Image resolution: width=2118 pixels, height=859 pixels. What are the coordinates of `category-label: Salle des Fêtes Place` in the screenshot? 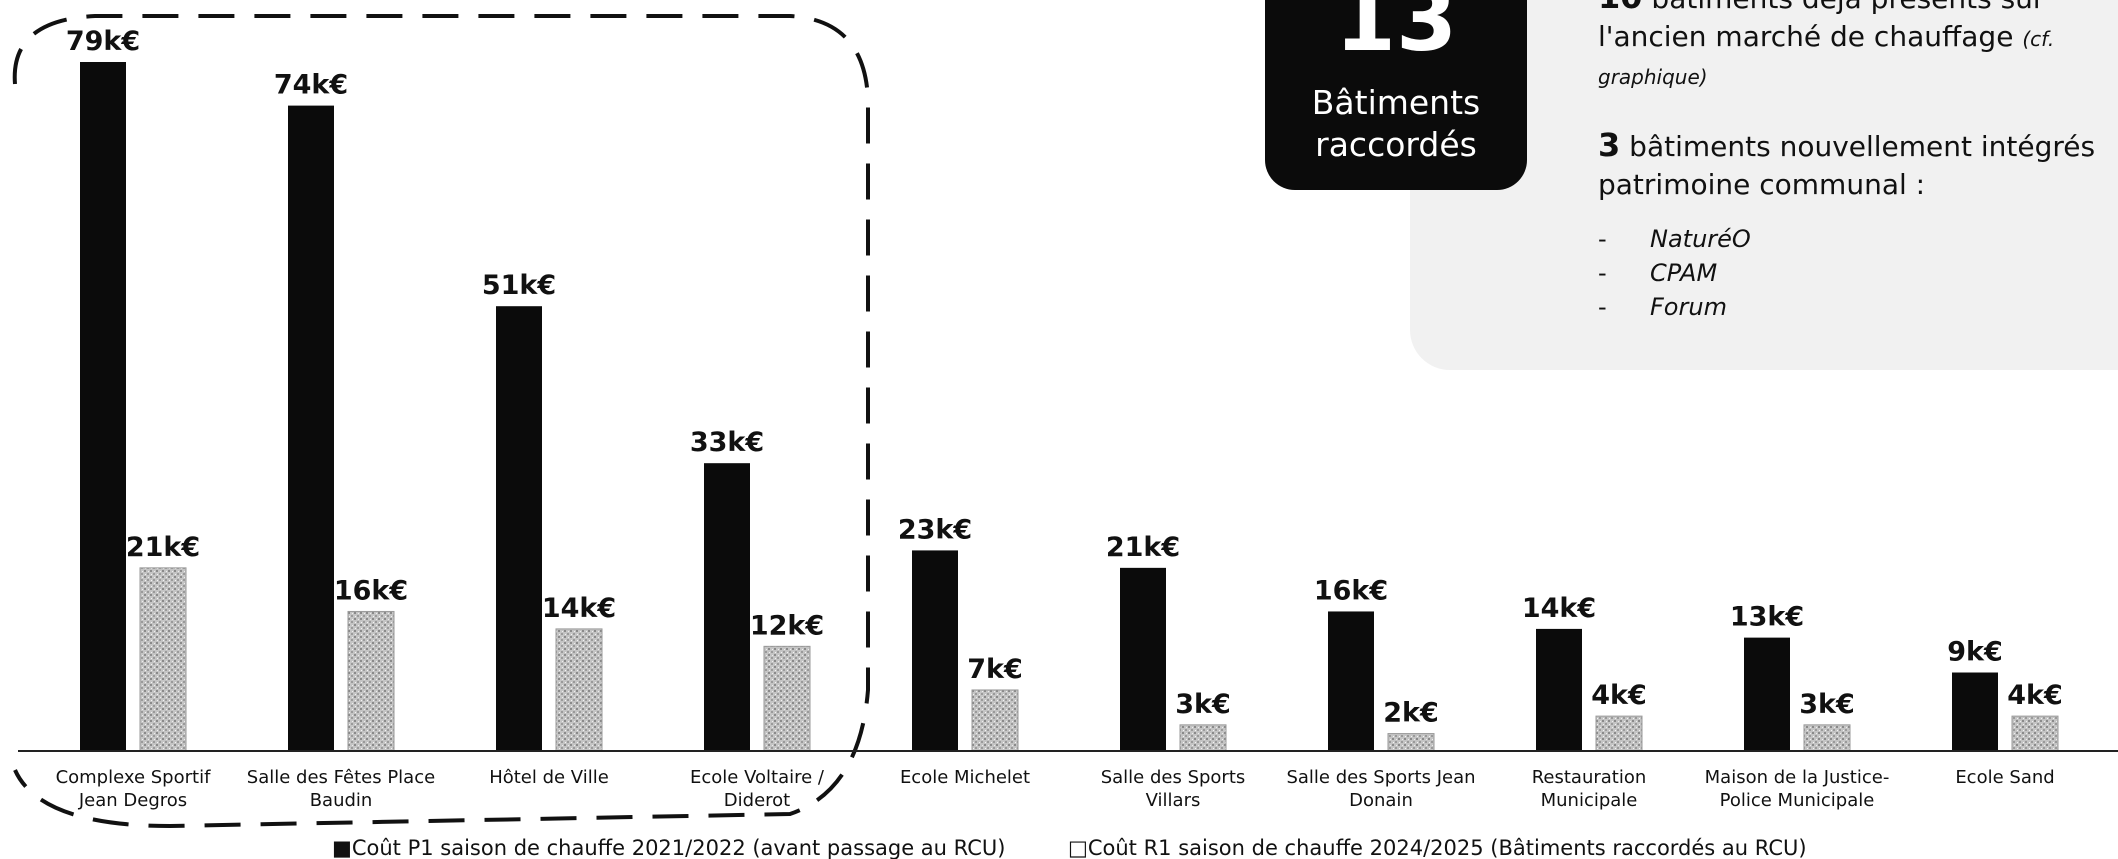 It's located at (341, 777).